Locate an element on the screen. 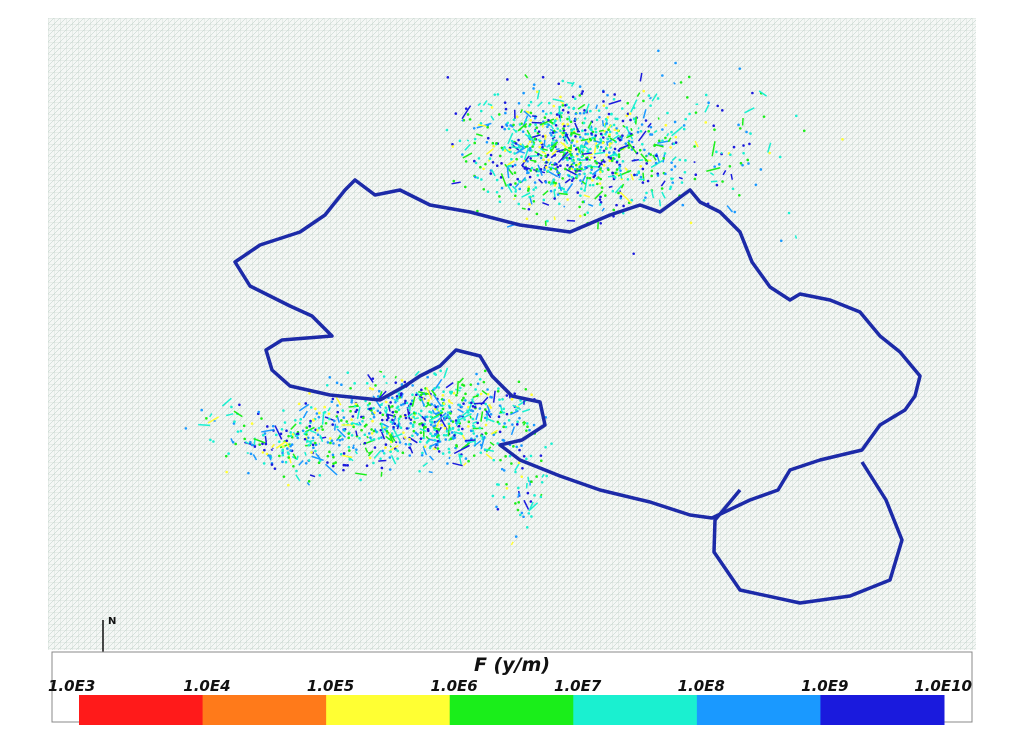 The height and width of the screenshot is (733, 1024). compass-north: N is located at coordinates (112, 621).